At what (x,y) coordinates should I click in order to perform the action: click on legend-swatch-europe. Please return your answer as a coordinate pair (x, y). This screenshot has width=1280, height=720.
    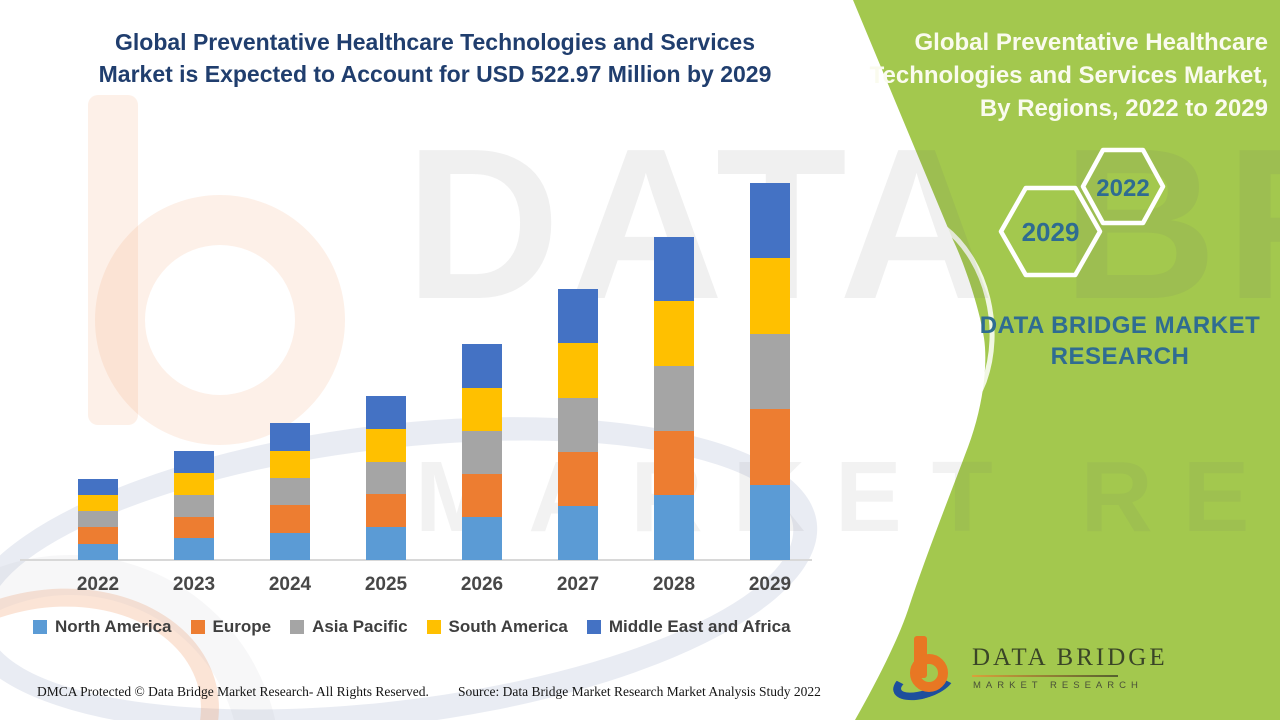
    Looking at the image, I should click on (197, 627).